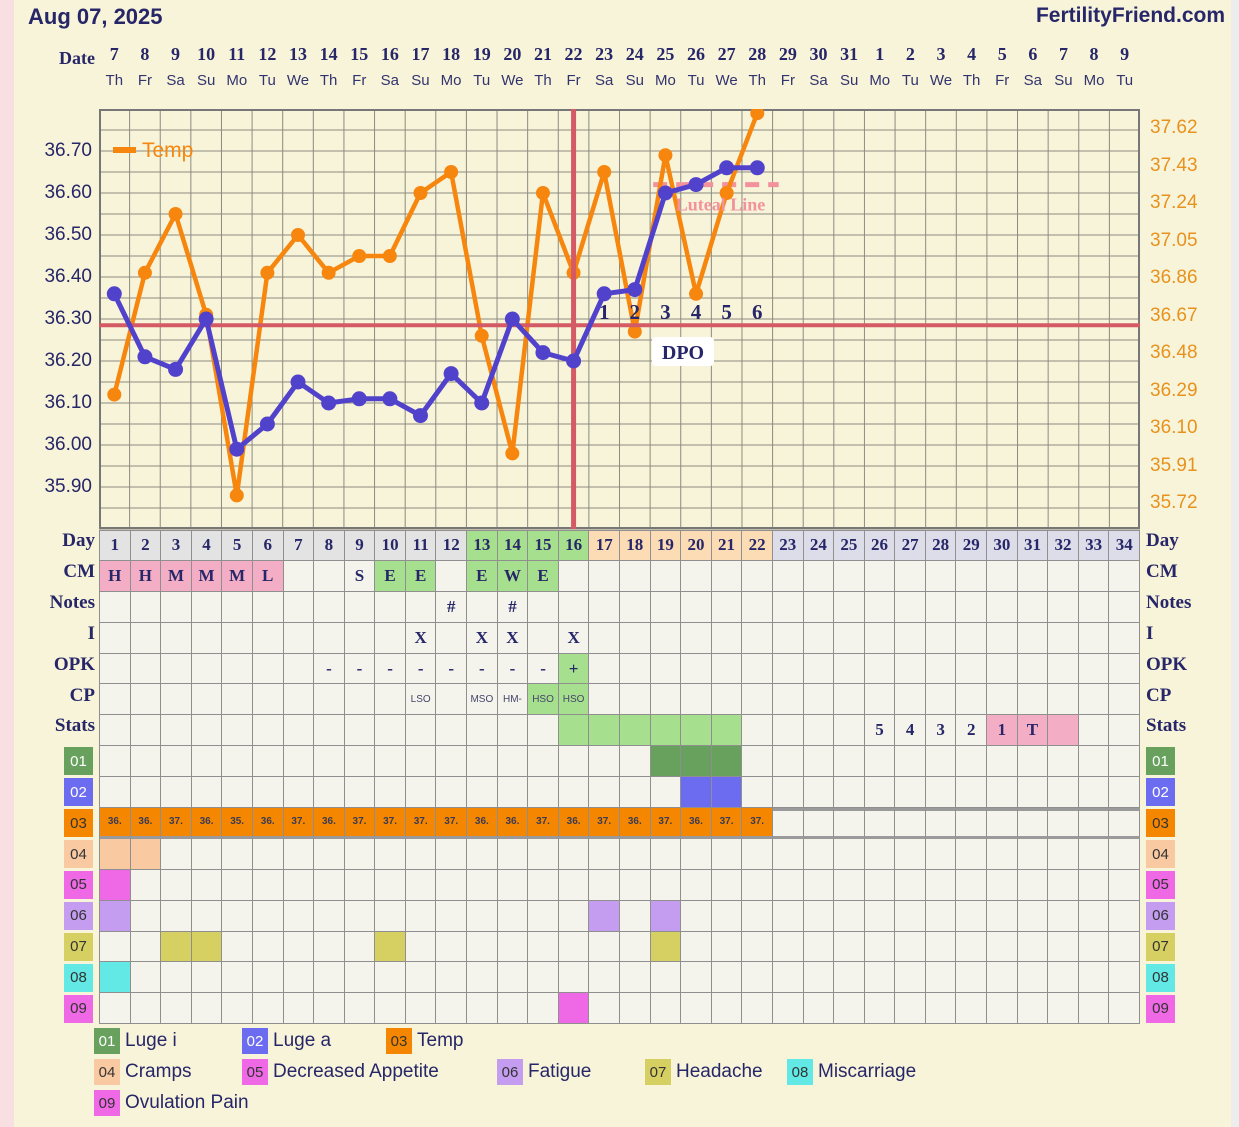 The height and width of the screenshot is (1127, 1239). What do you see at coordinates (1063, 546) in the screenshot?
I see `cell-day-day32: 32` at bounding box center [1063, 546].